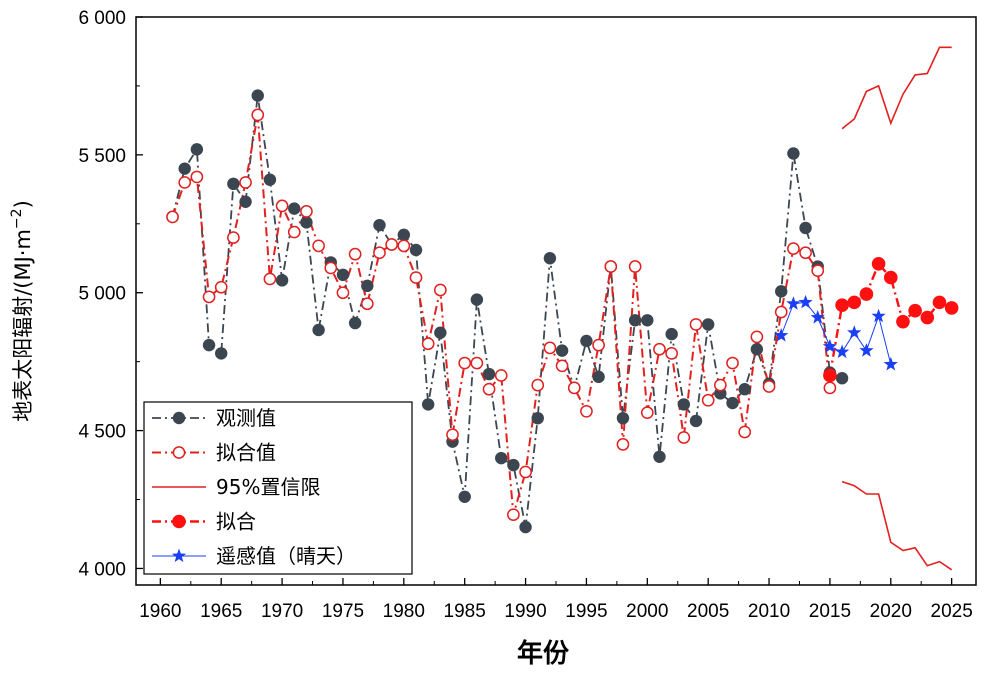  Describe the element at coordinates (952, 611) in the screenshot. I see `x-tick-label: 2025` at that location.